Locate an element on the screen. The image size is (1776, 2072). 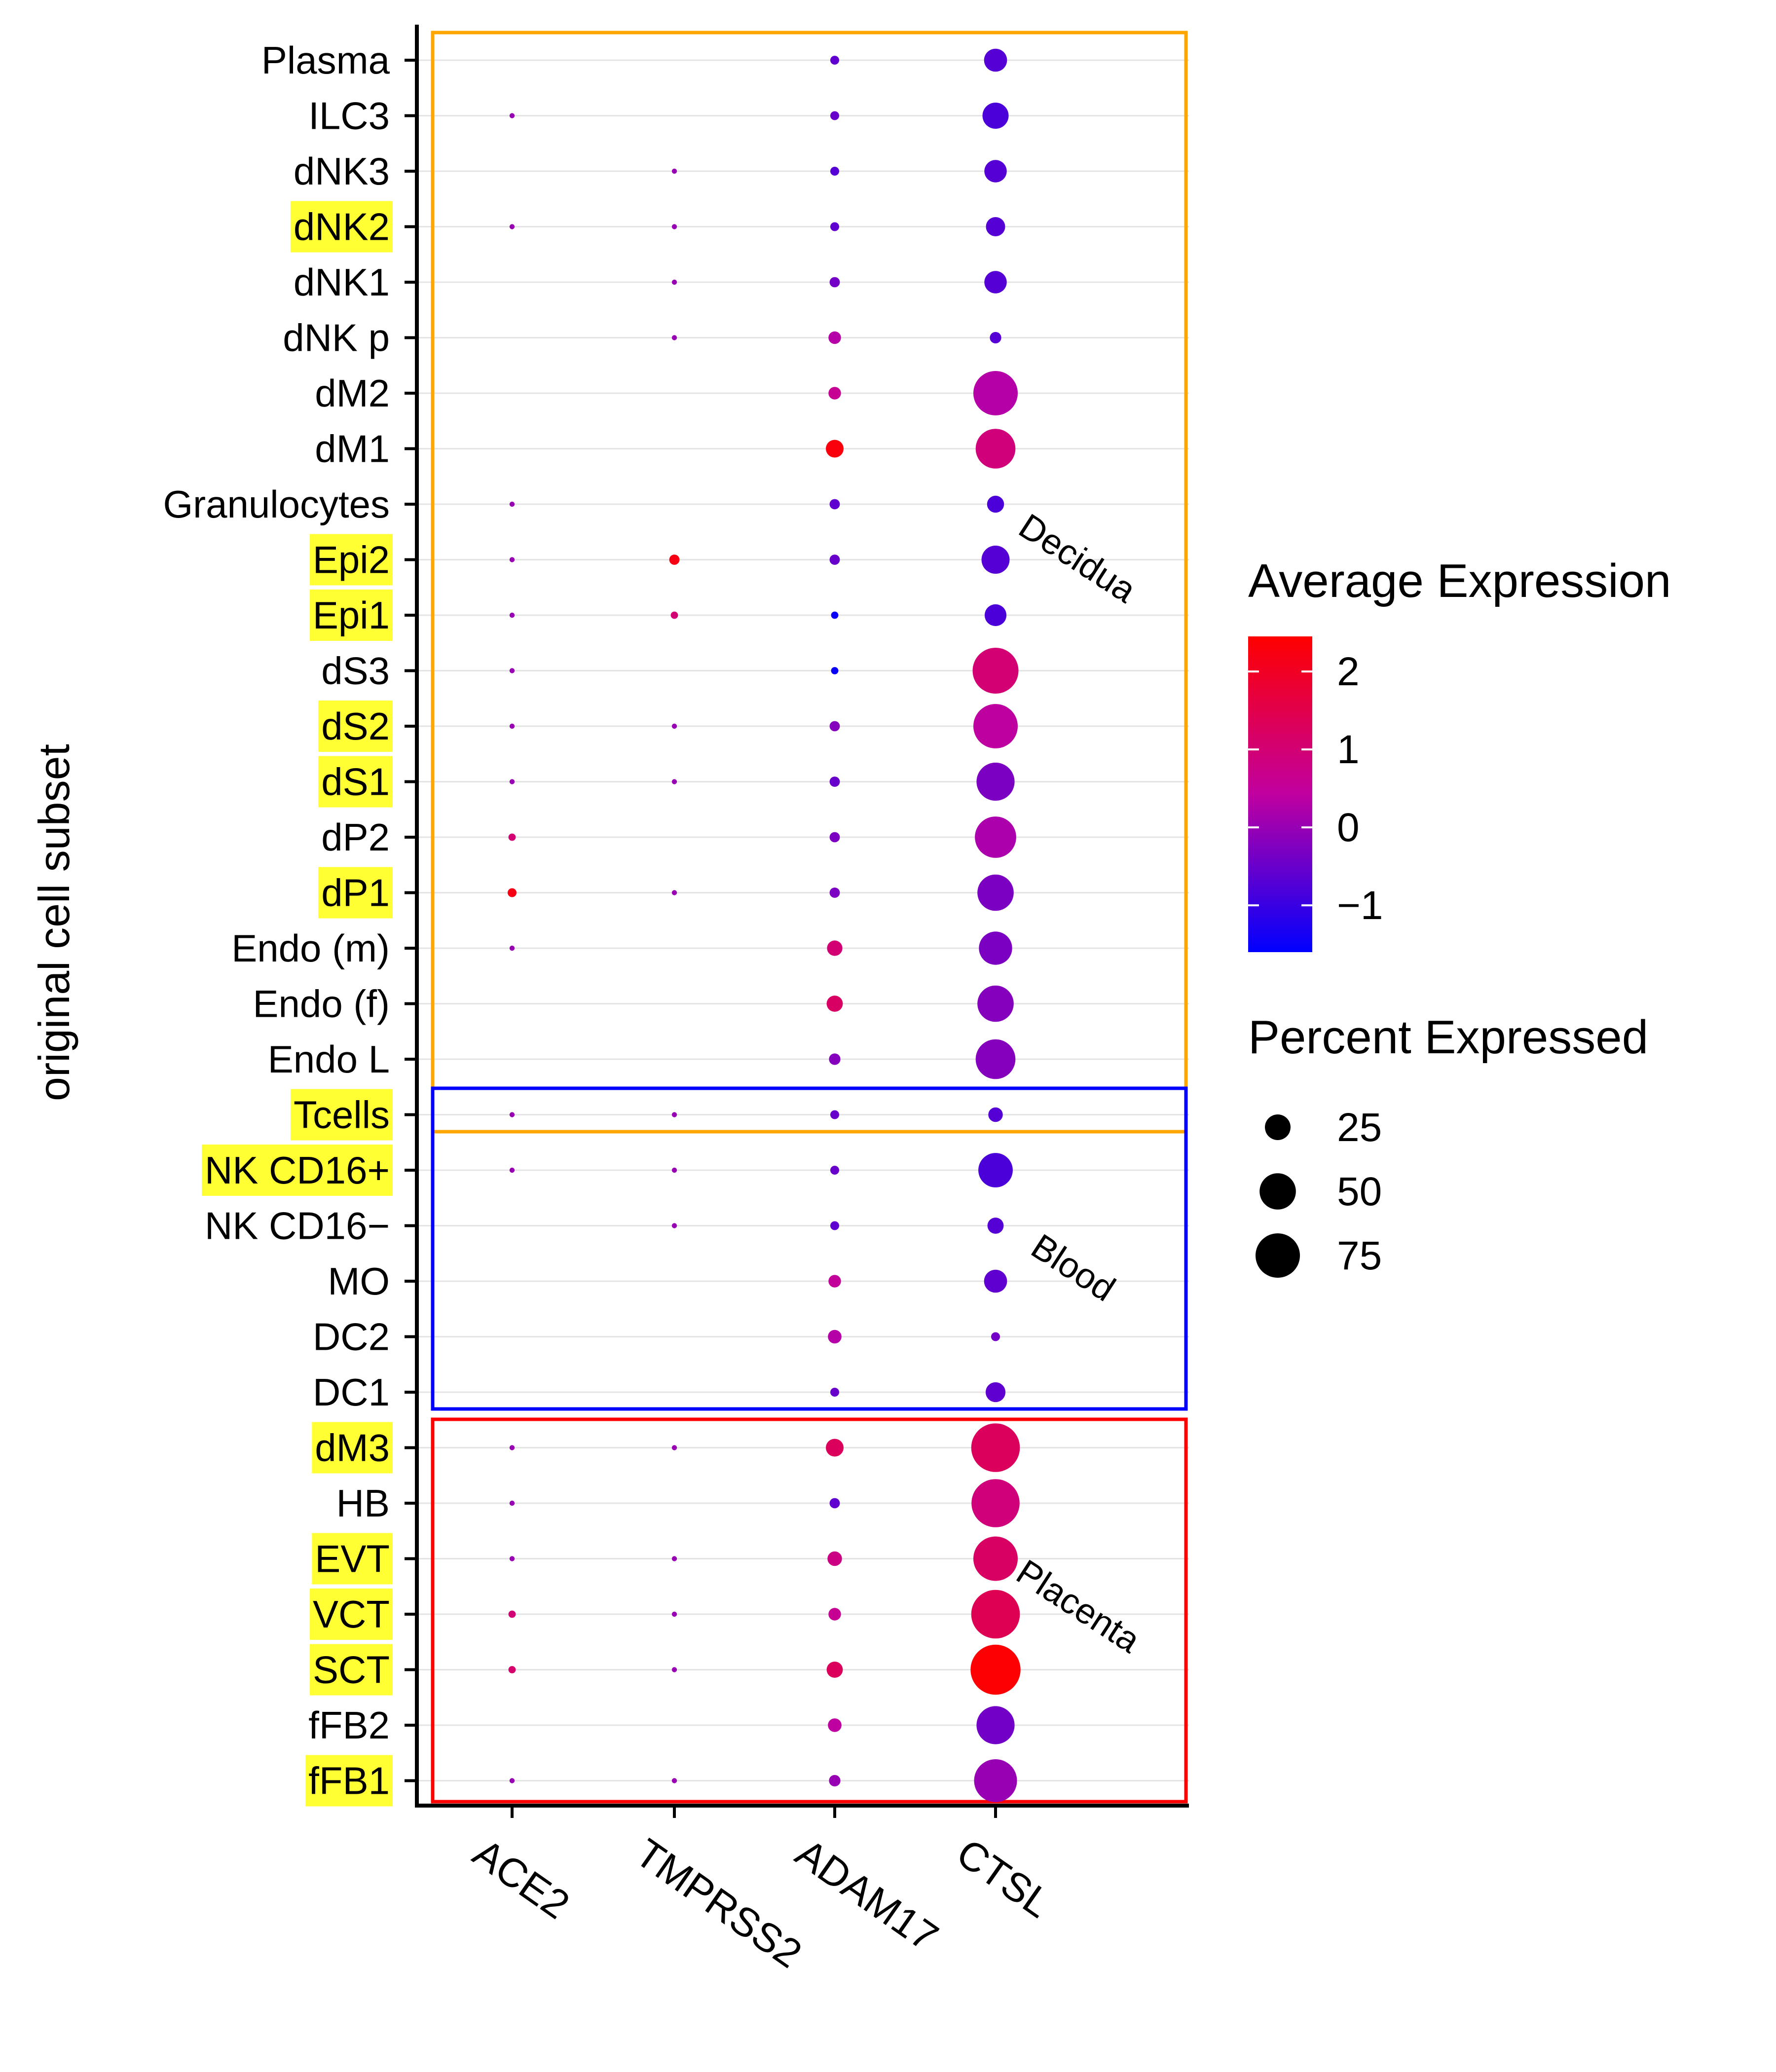
y-tick-label: VCT is located at coordinates (352, 1614).